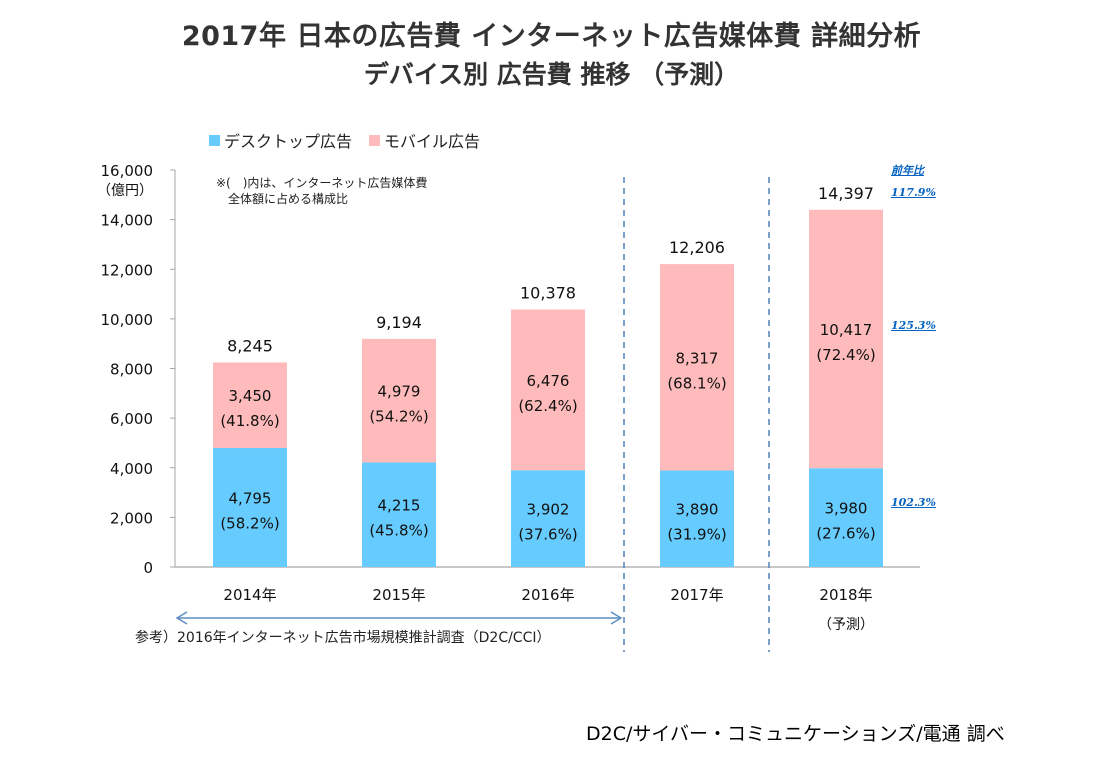 Image resolution: width=1103 pixels, height=765 pixels. What do you see at coordinates (398, 531) in the screenshot?
I see `data-label-desktop-share: (45.8%)` at bounding box center [398, 531].